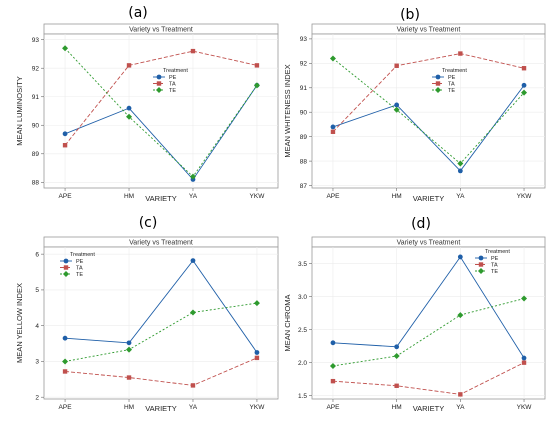 The image size is (550, 421). Describe the element at coordinates (302, 264) in the screenshot. I see `y-tick-label: 3.5` at that location.